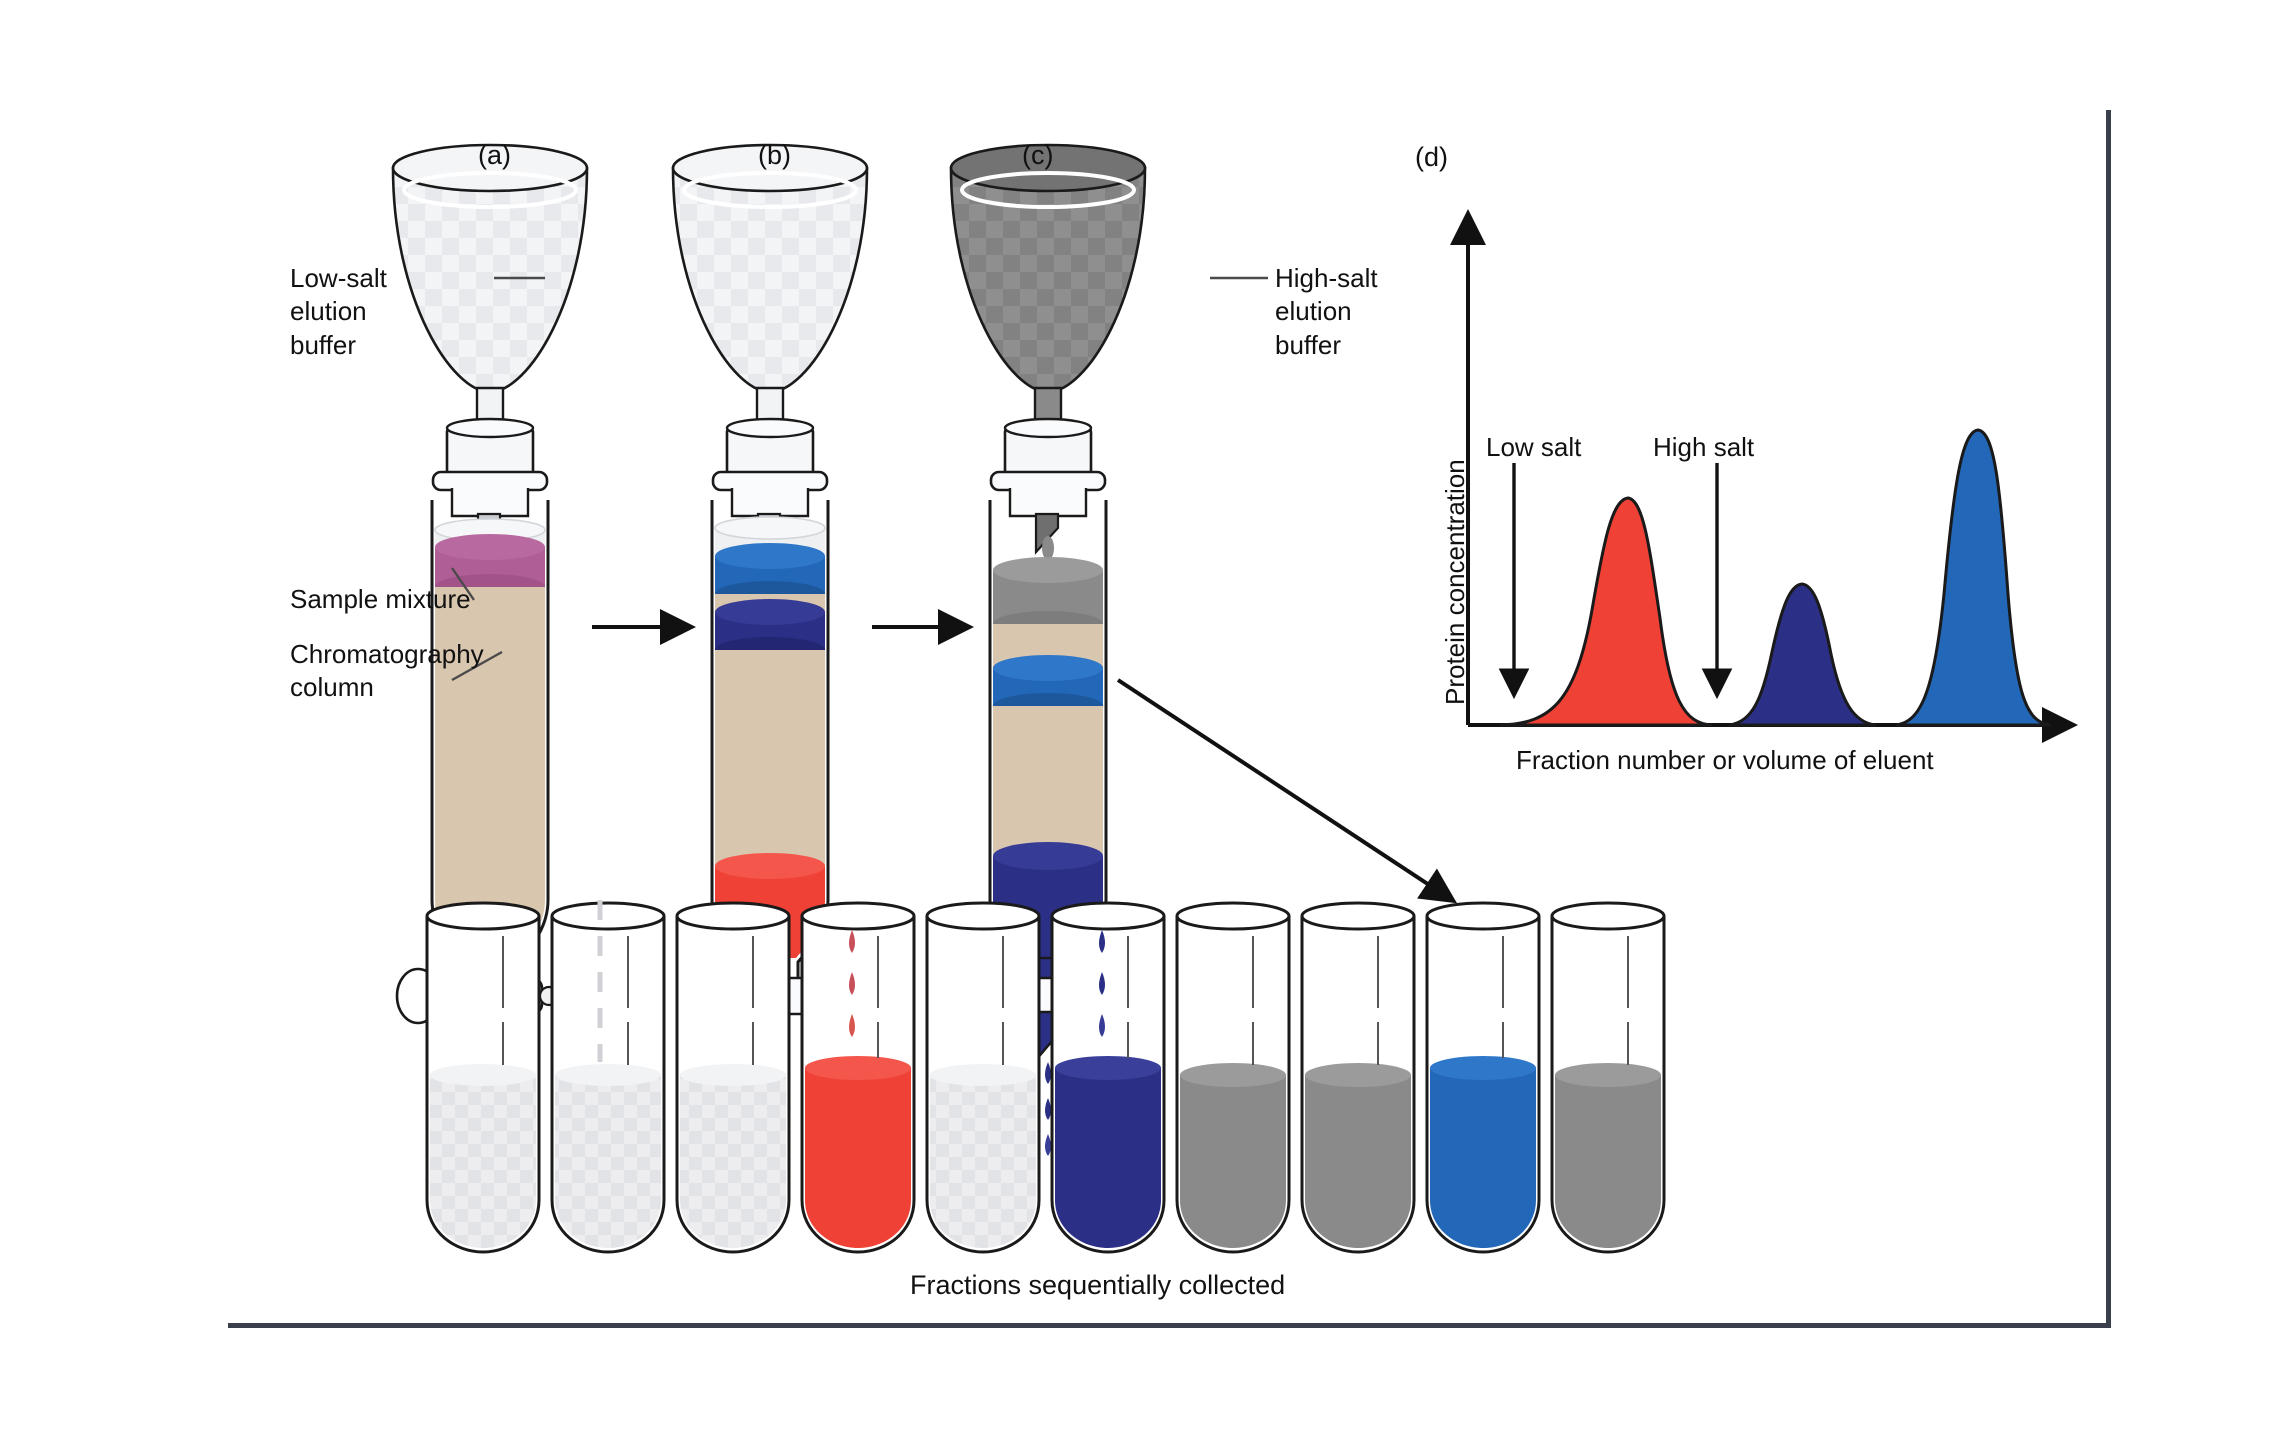  What do you see at coordinates (770, 503) in the screenshot?
I see `collar-skirt-b` at bounding box center [770, 503].